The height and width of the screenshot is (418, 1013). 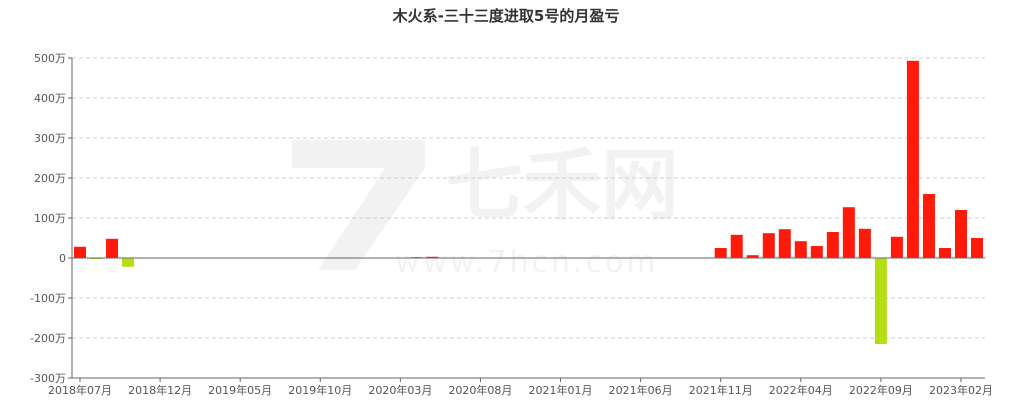 What do you see at coordinates (562, 186) in the screenshot?
I see `watermark-brand: 七禾网` at bounding box center [562, 186].